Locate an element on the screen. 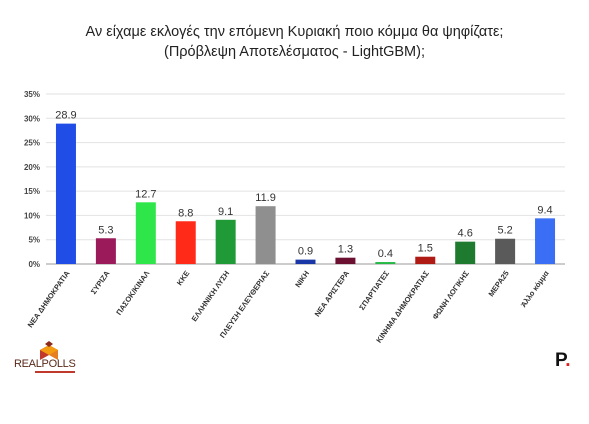  y-tick-label: 30% is located at coordinates (32, 118).